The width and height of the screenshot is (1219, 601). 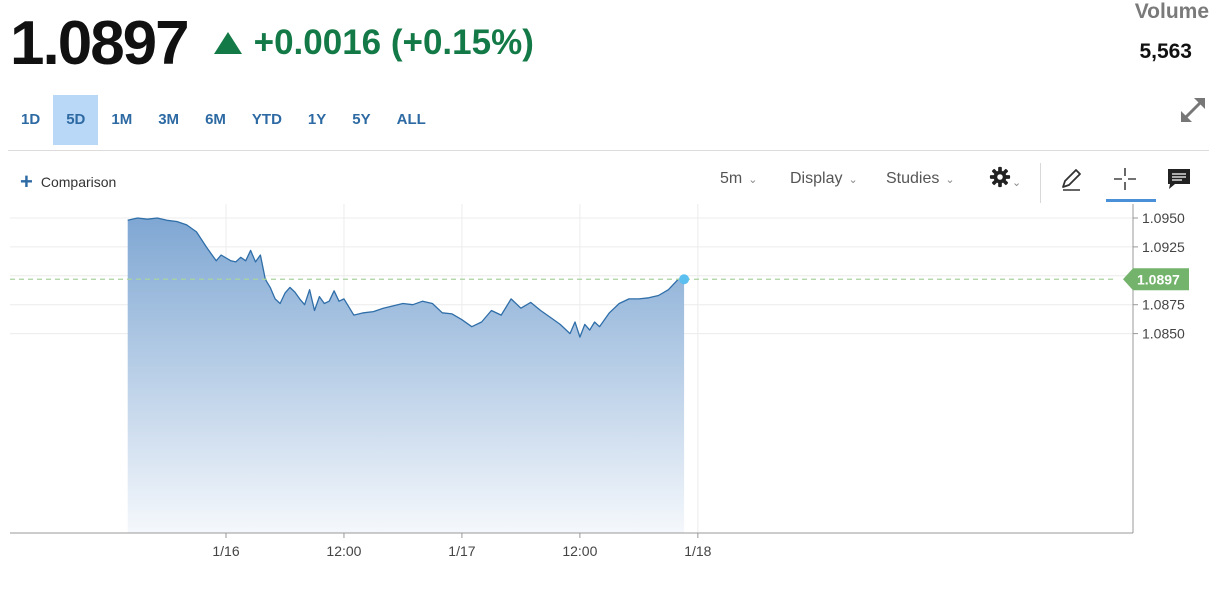 What do you see at coordinates (78, 182) in the screenshot?
I see `comparison-label: Comparison` at bounding box center [78, 182].